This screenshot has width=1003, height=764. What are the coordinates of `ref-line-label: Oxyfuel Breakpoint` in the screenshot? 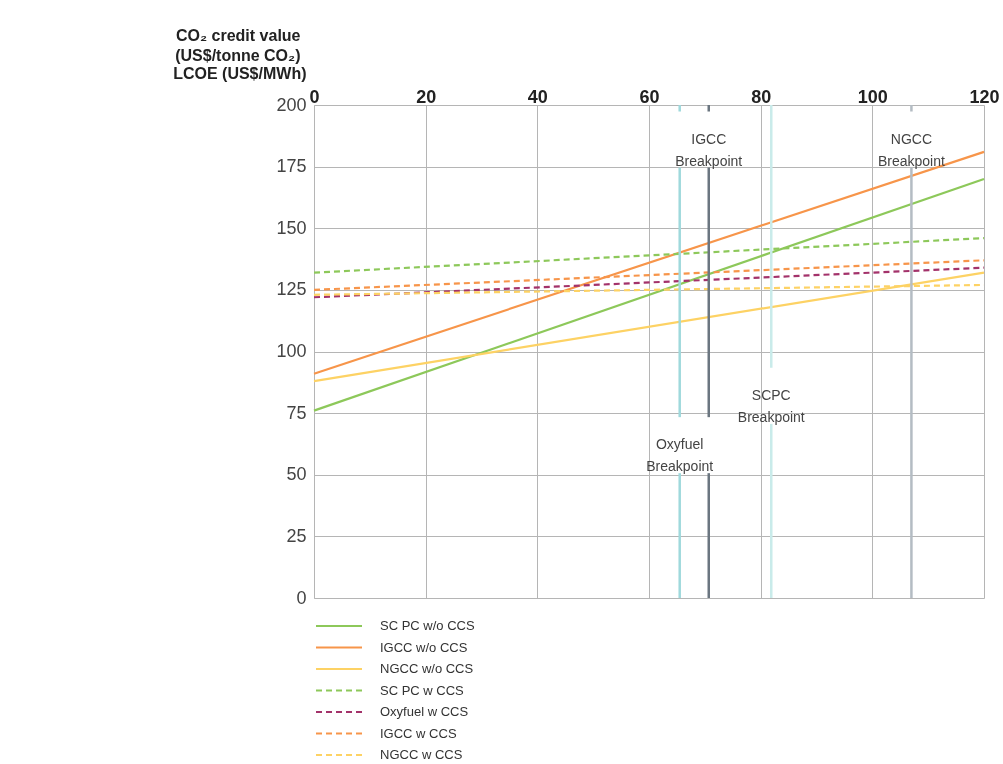 It's located at (680, 455).